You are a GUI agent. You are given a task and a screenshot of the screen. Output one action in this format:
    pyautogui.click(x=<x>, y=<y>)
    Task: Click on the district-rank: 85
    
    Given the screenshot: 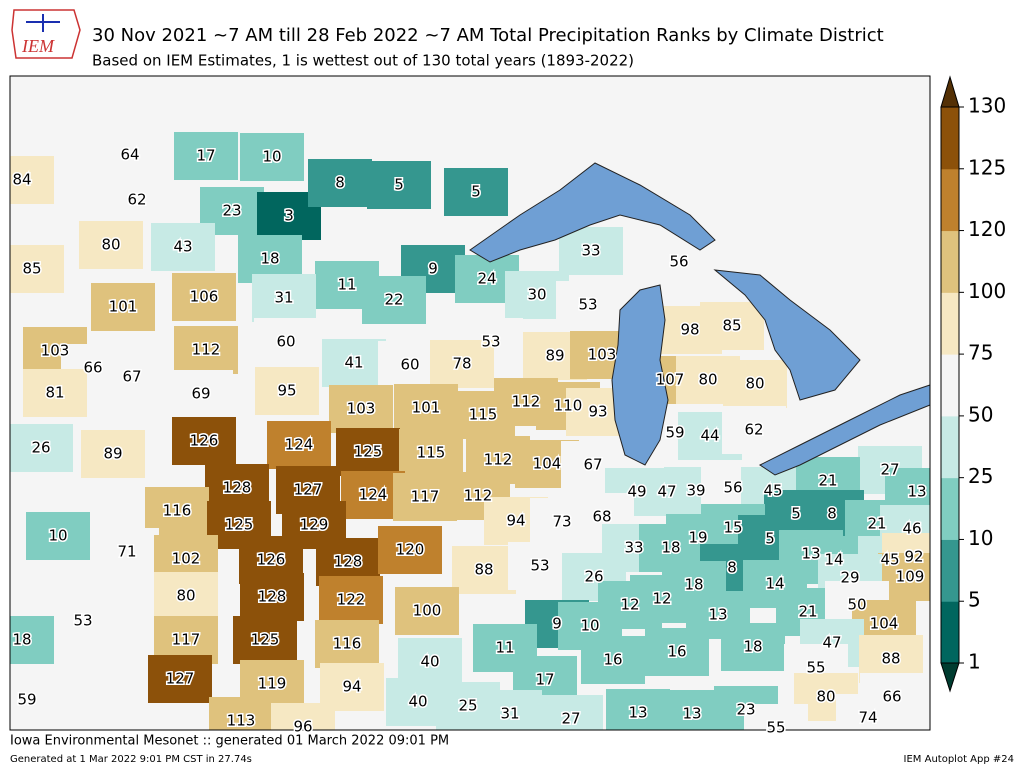 What is the action you would take?
    pyautogui.click(x=31, y=269)
    